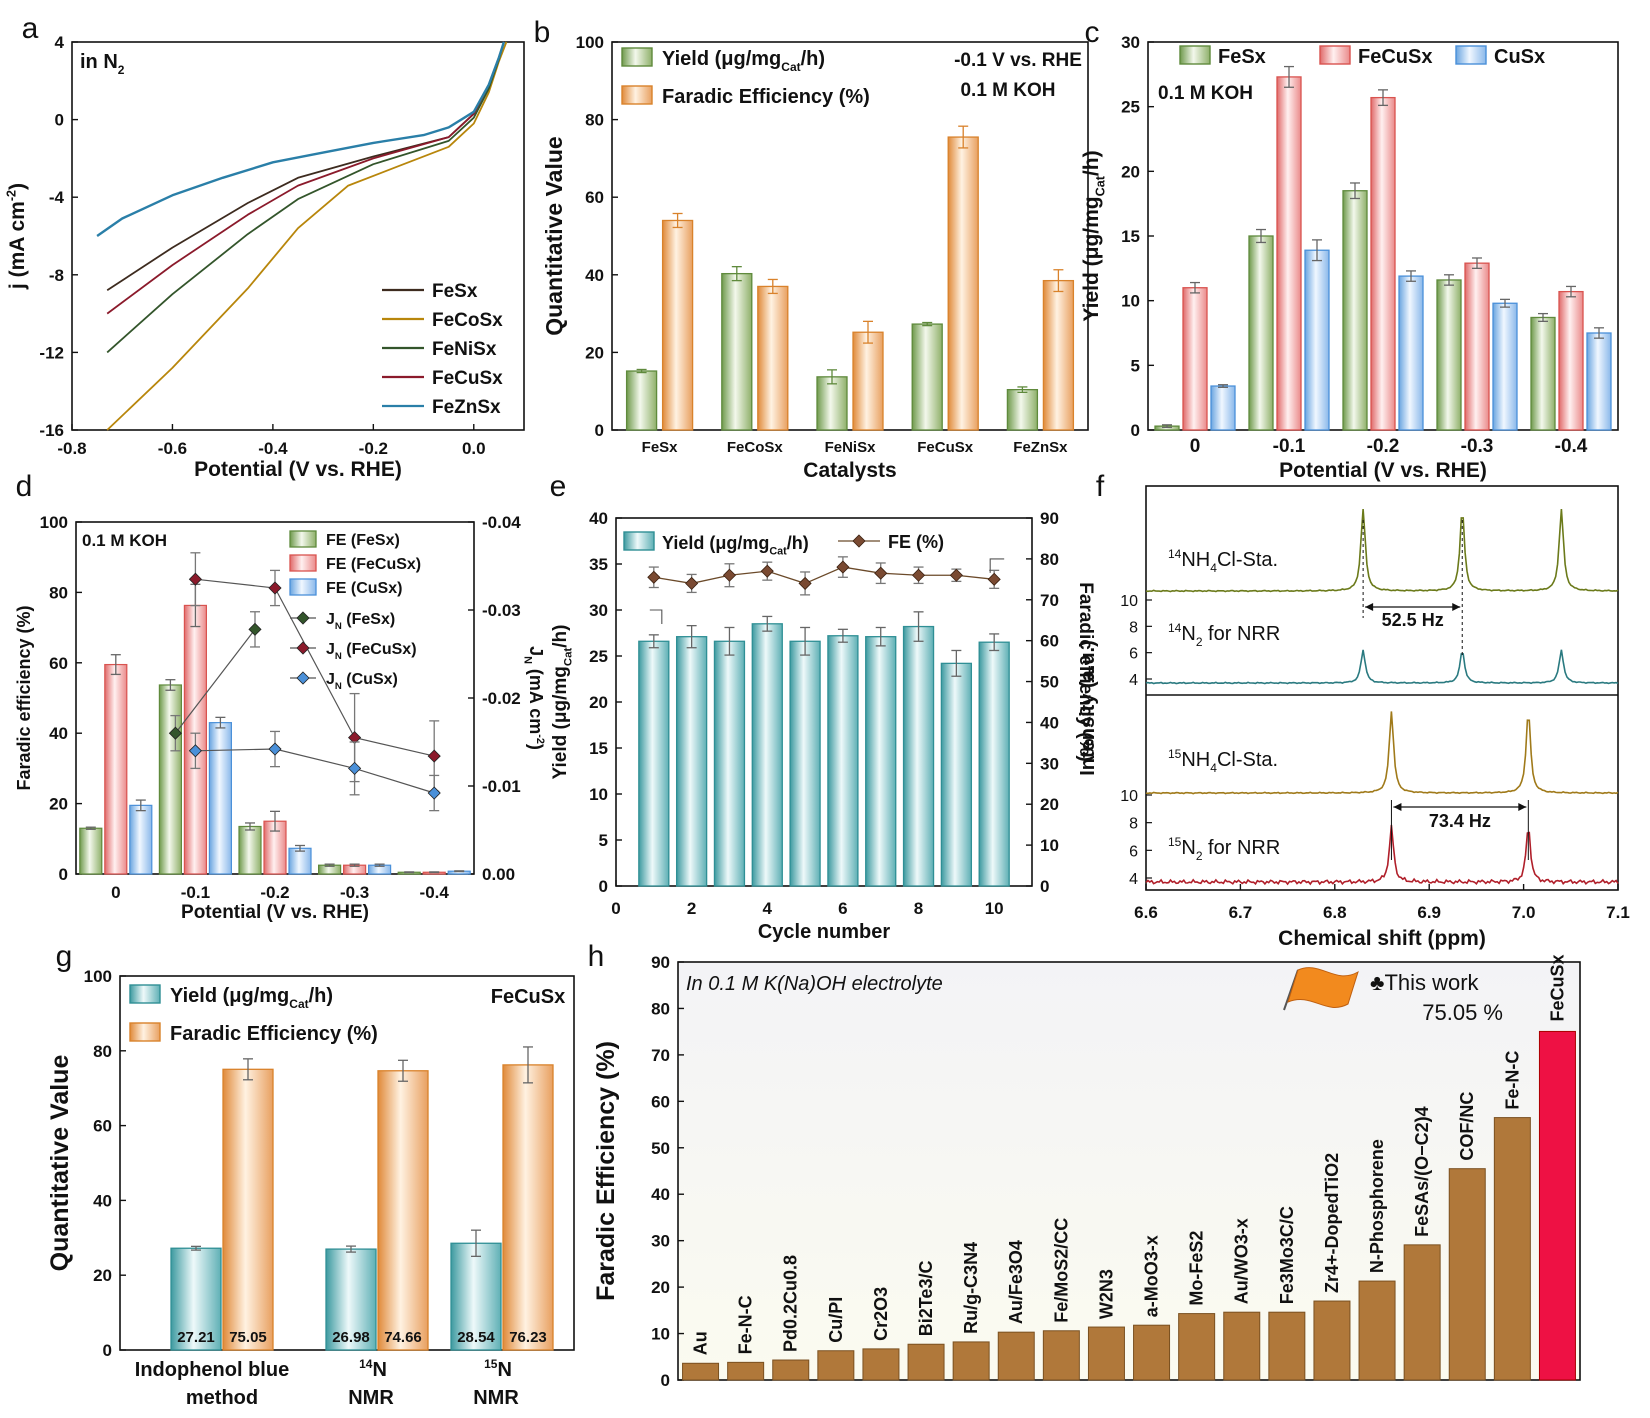 The width and height of the screenshot is (1650, 1418). Describe the element at coordinates (17, 186) in the screenshot. I see `a-y-axis-label-part: )` at that location.